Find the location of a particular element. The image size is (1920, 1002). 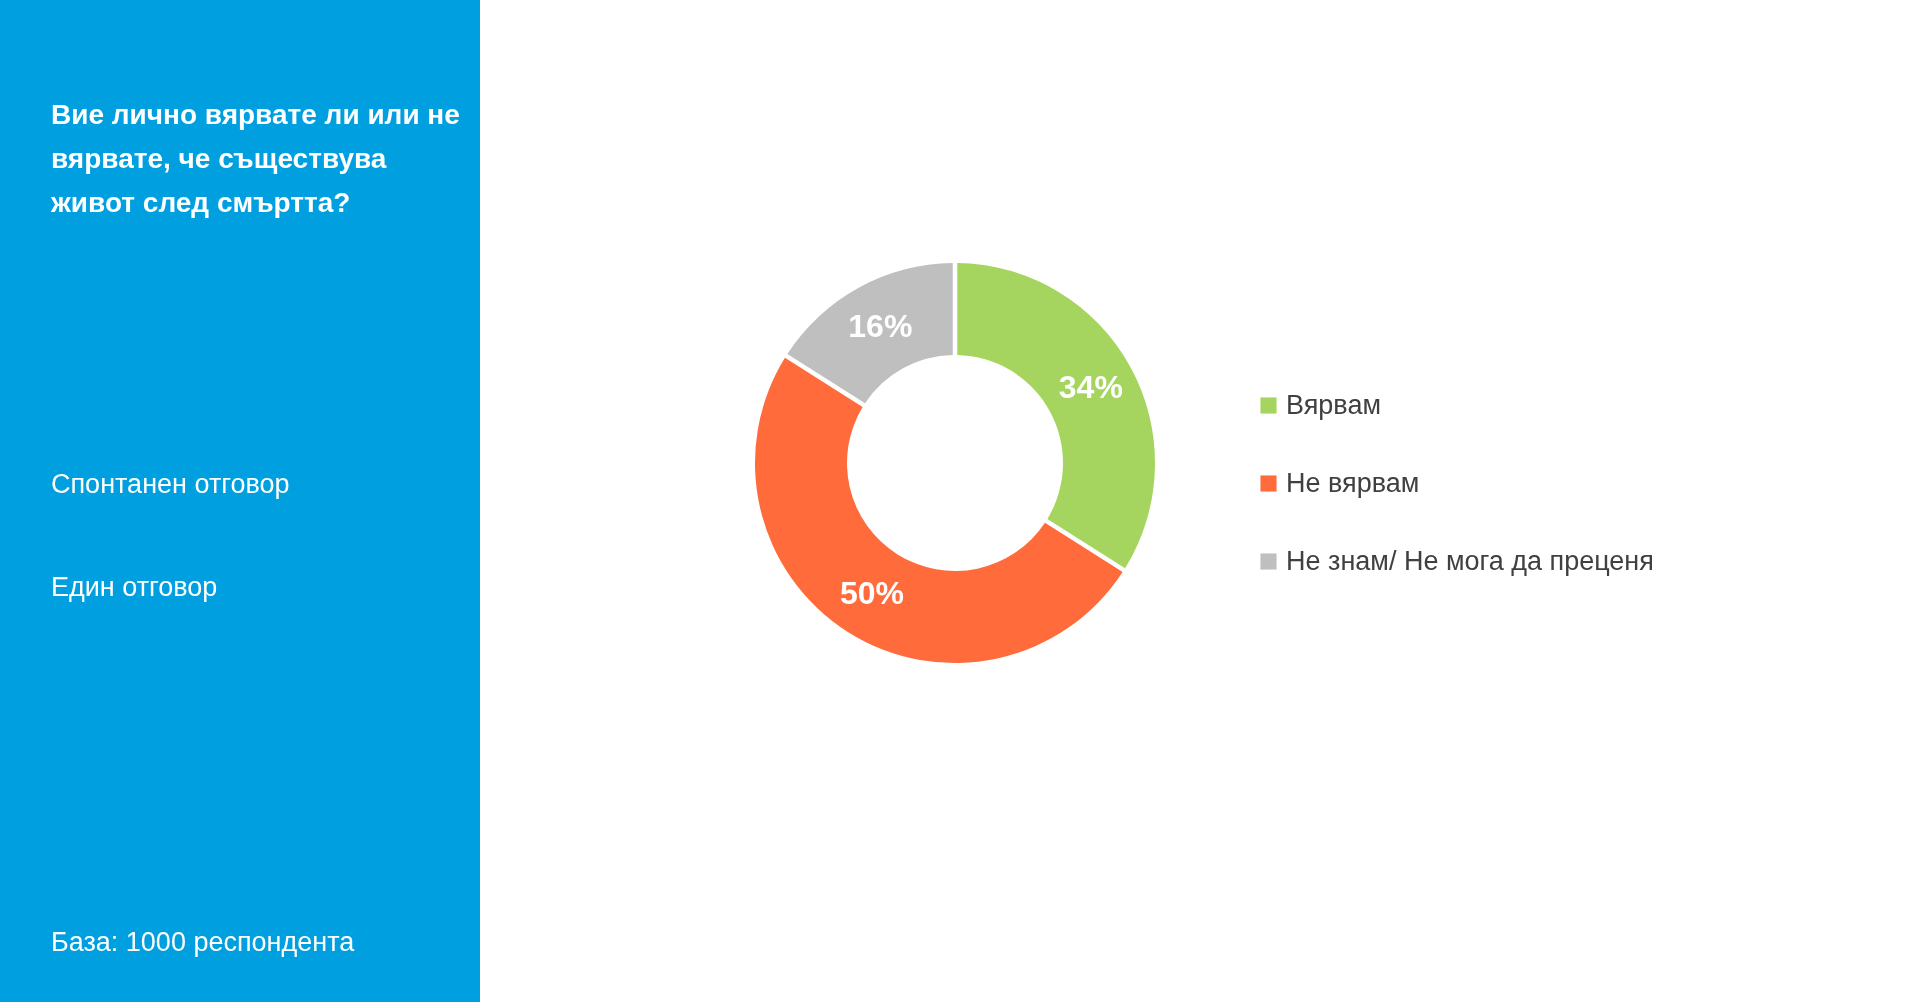

data-label: 50% is located at coordinates (871, 592).